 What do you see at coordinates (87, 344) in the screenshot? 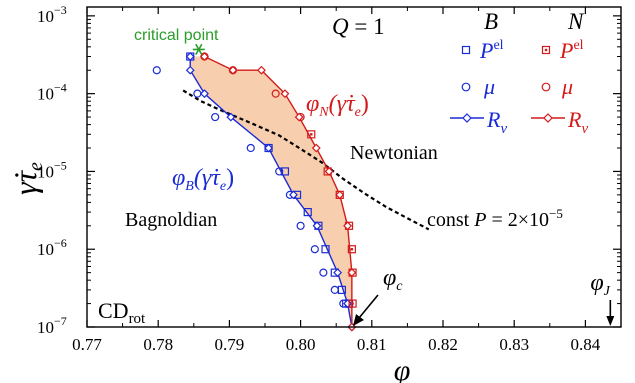
I see `x-tick-label: 0.77` at bounding box center [87, 344].